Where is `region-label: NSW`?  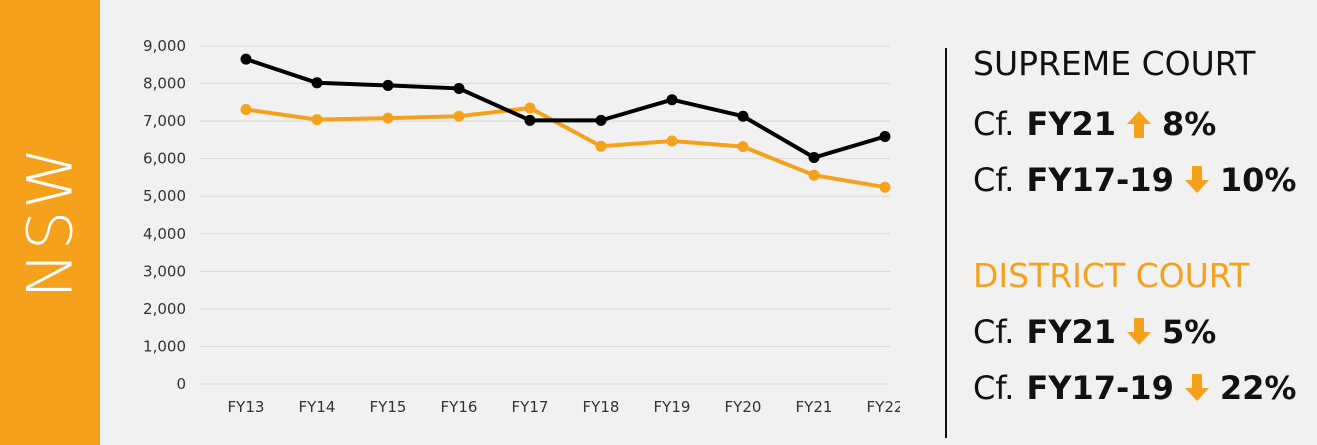 region-label: NSW is located at coordinates (50, 222).